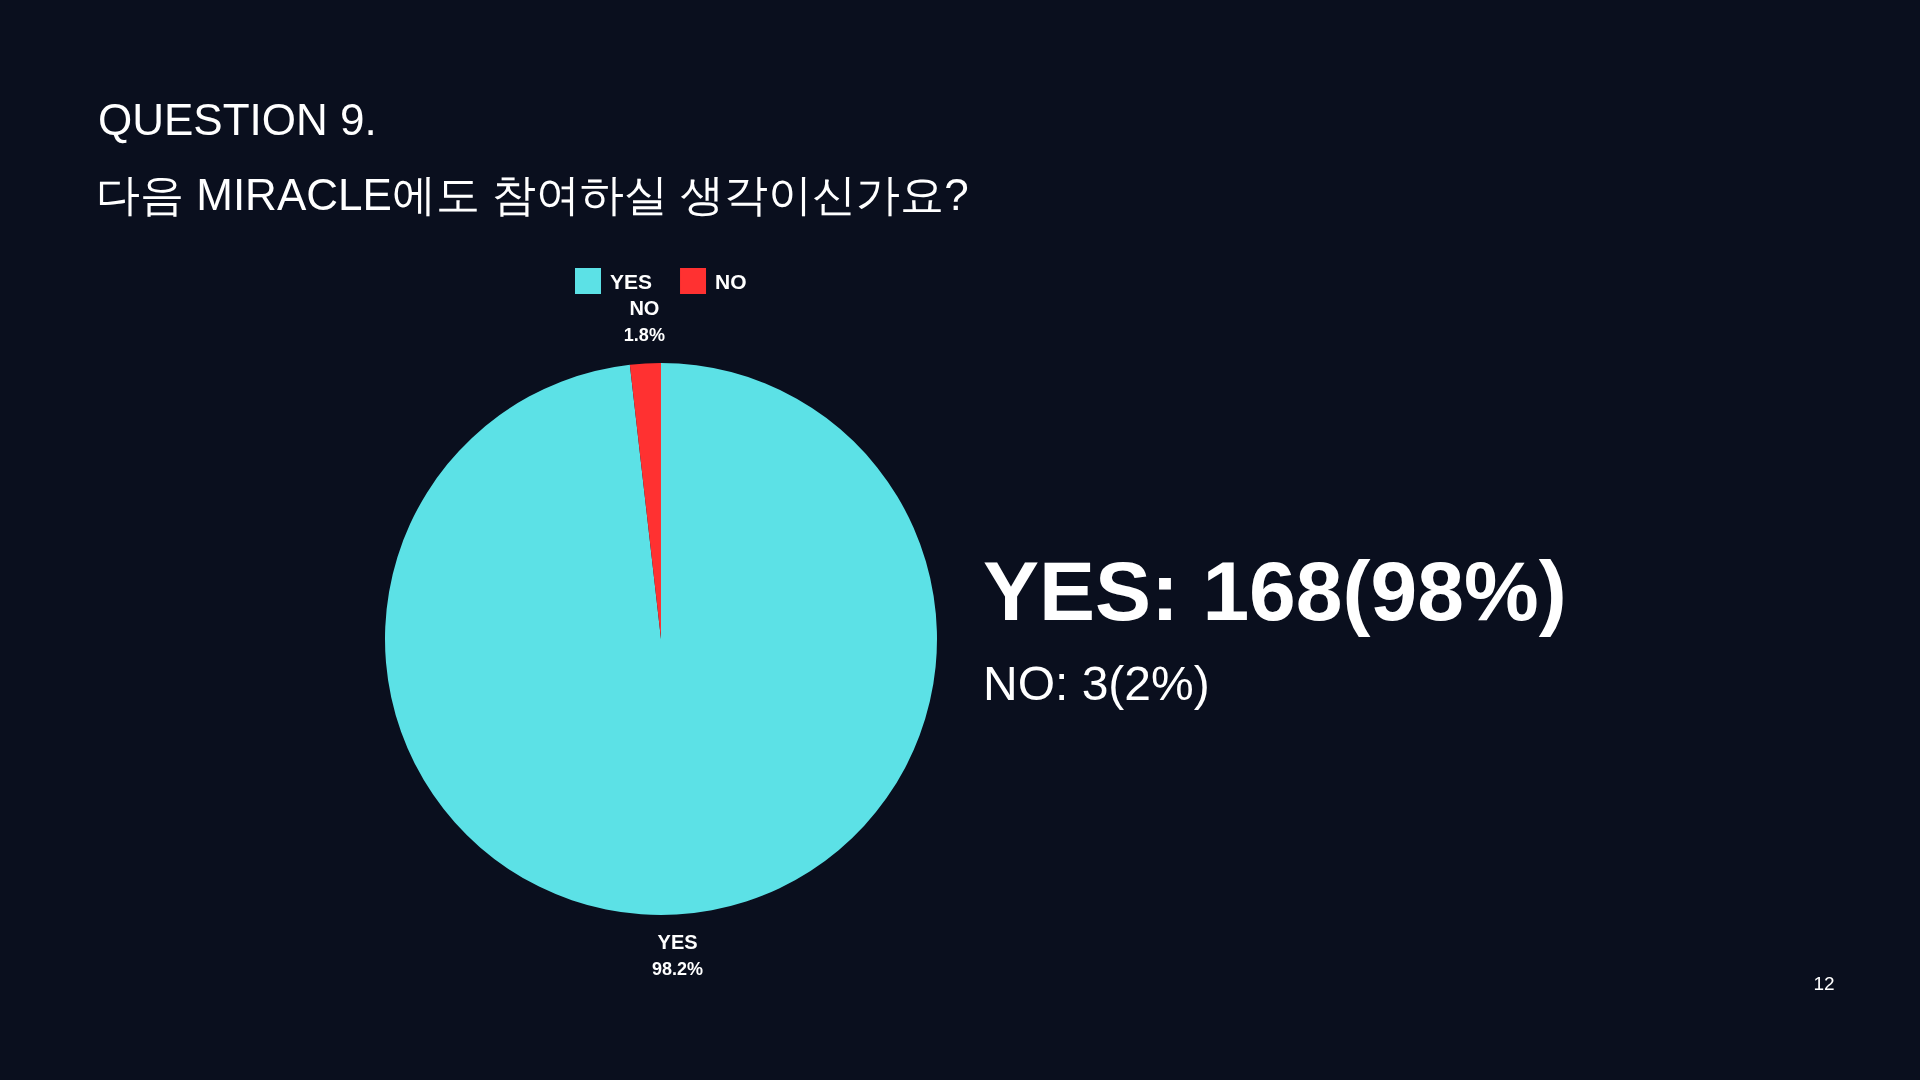 This screenshot has width=1920, height=1080. What do you see at coordinates (1275, 591) in the screenshot?
I see `text: YES: 168(98%)` at bounding box center [1275, 591].